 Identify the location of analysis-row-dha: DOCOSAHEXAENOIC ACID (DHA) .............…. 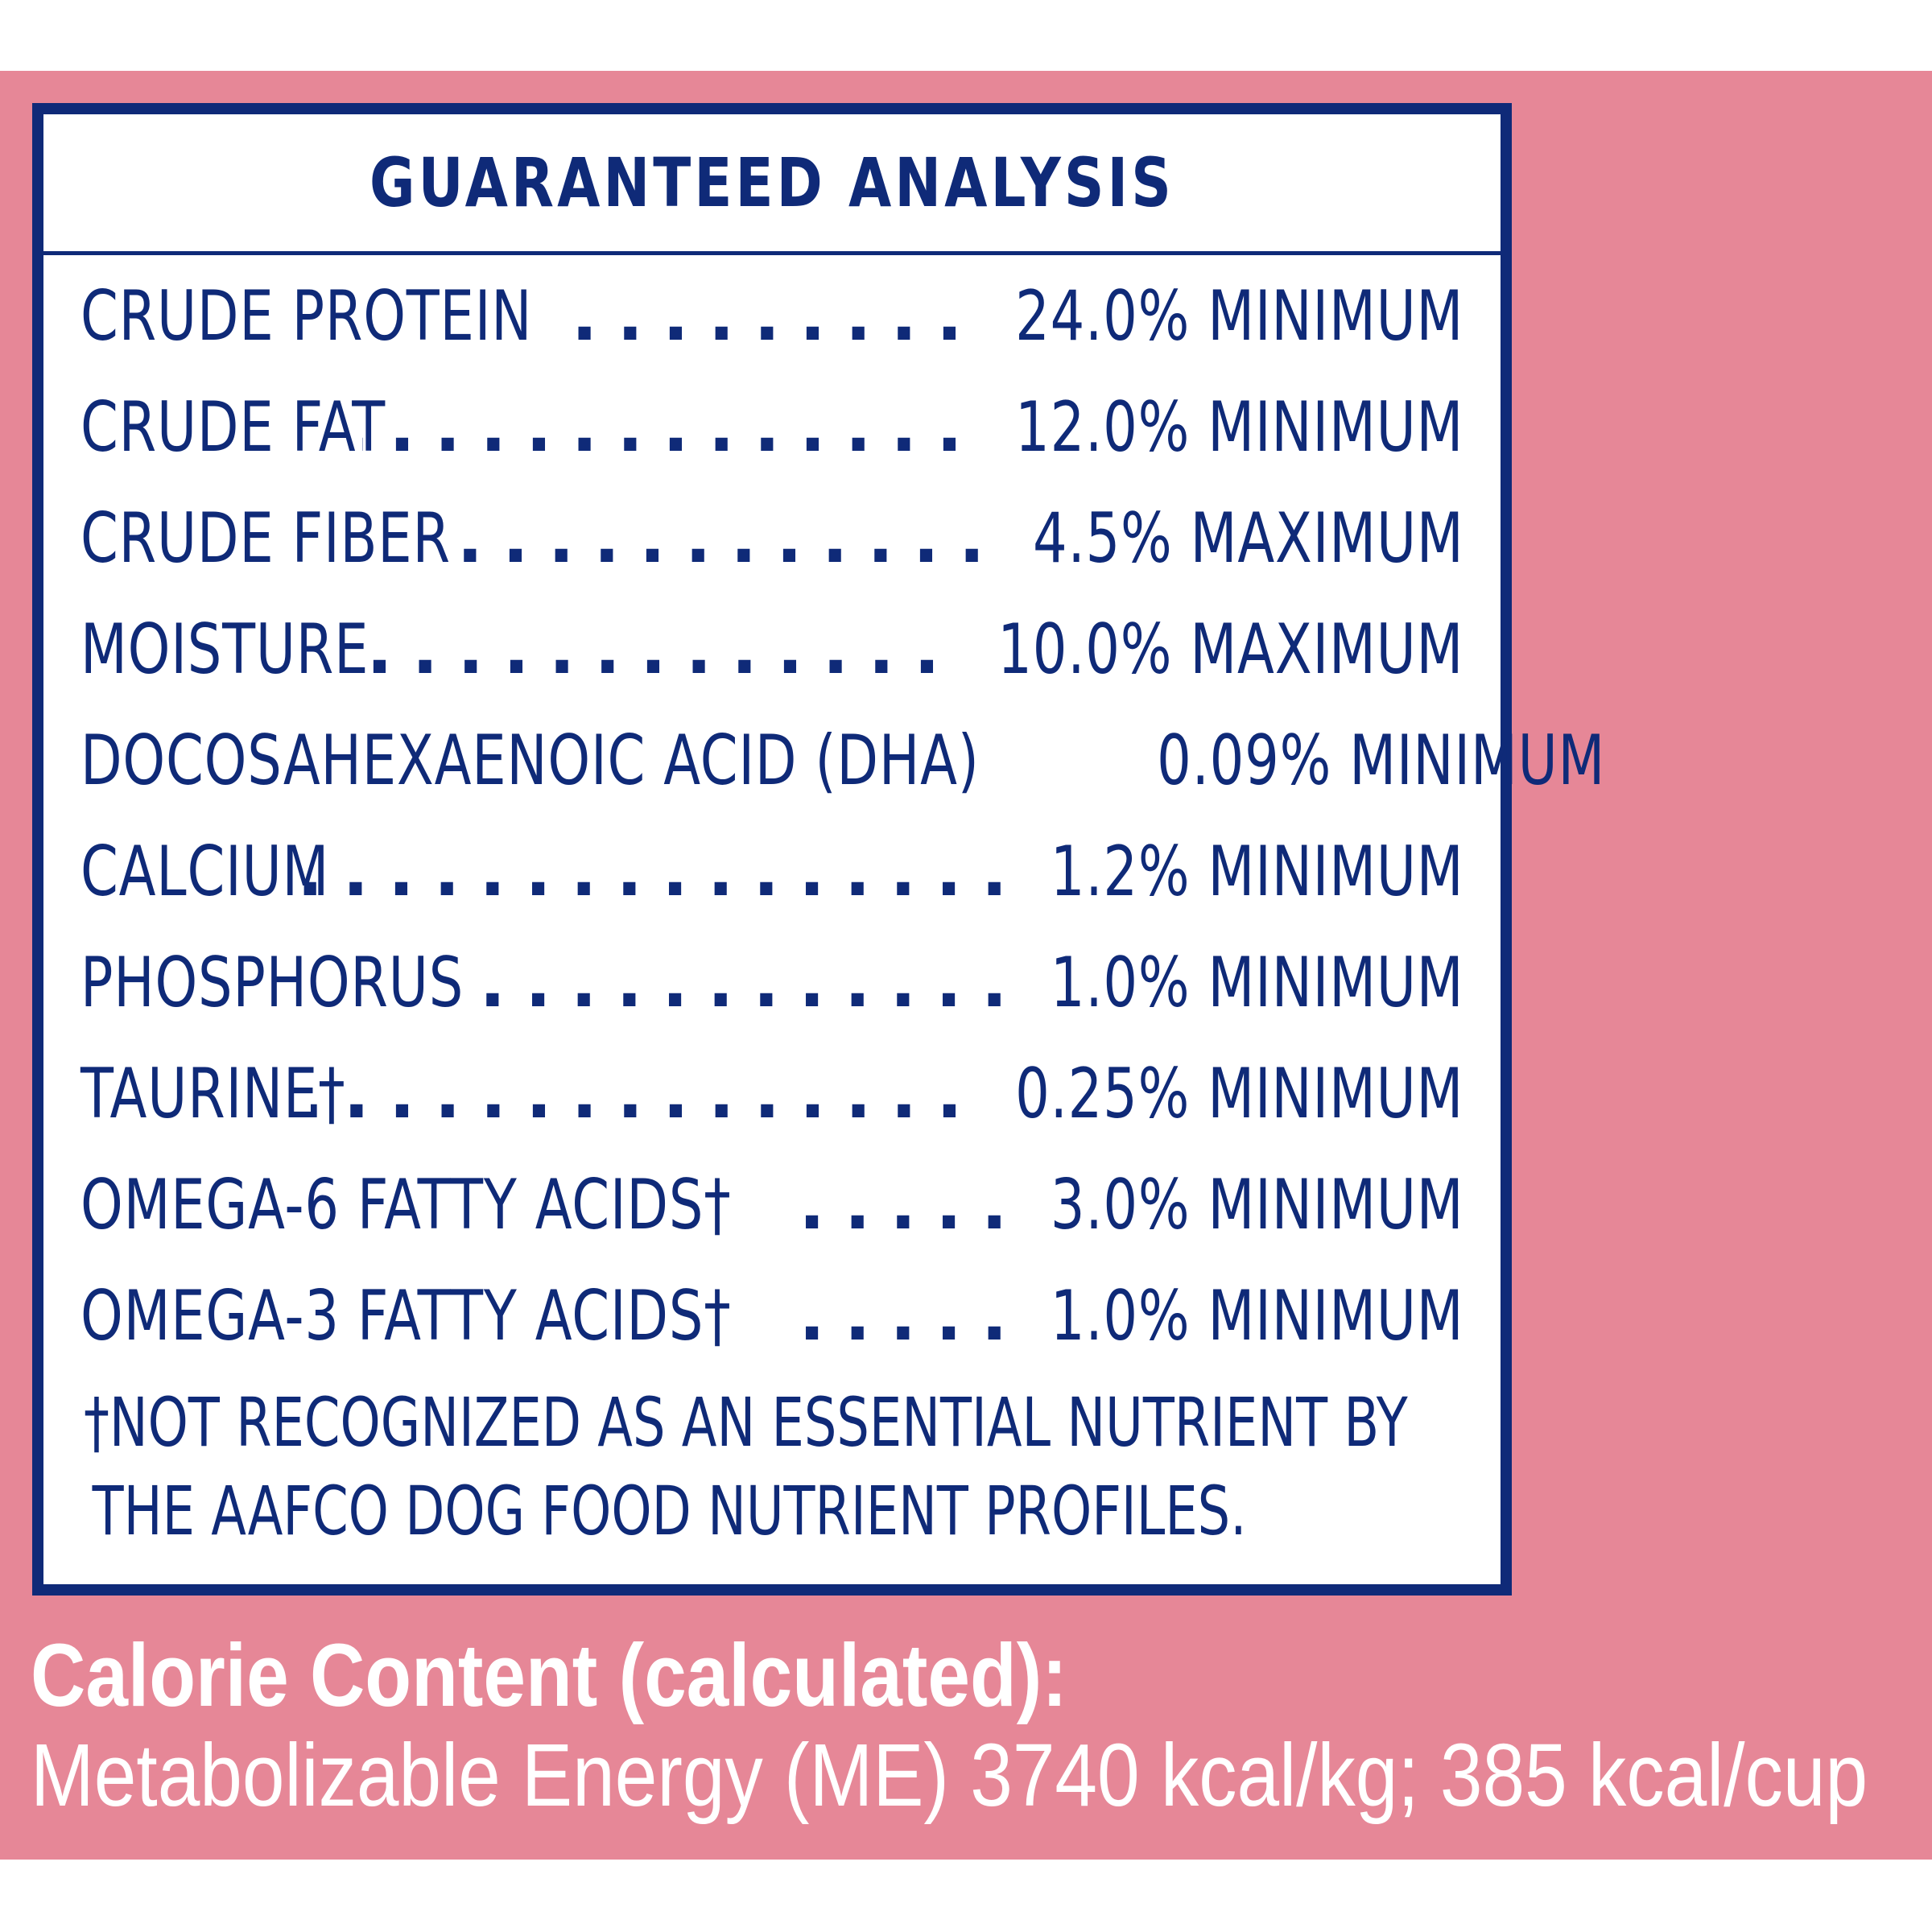
(842, 760).